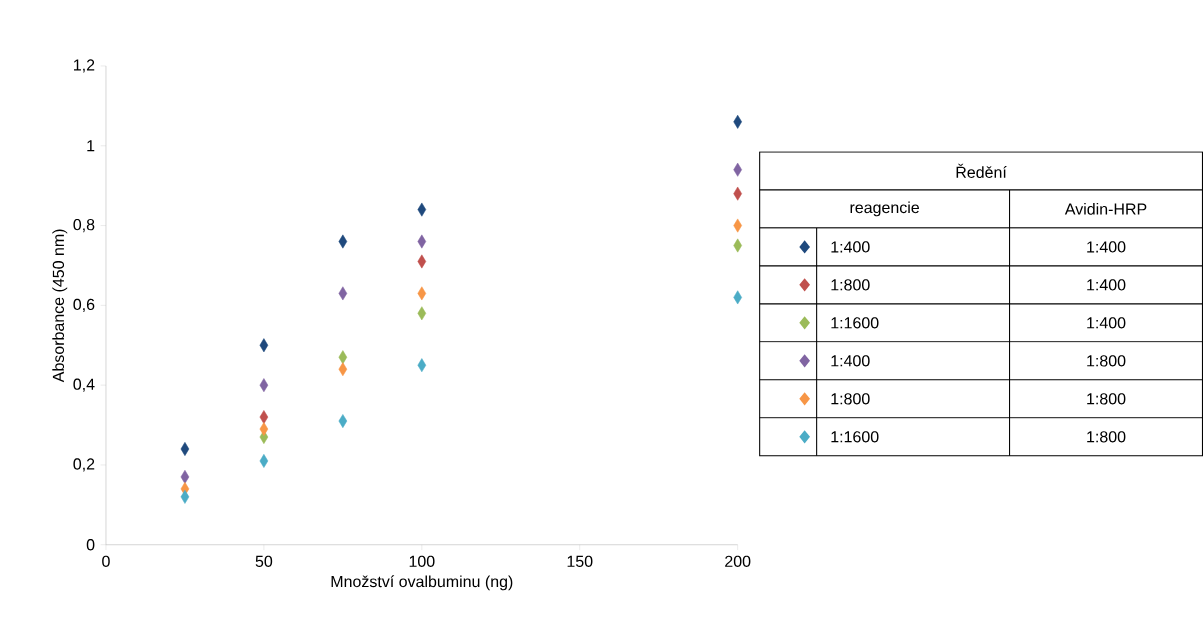 The image size is (1203, 638). I want to click on legend-title: Ředění, so click(981, 171).